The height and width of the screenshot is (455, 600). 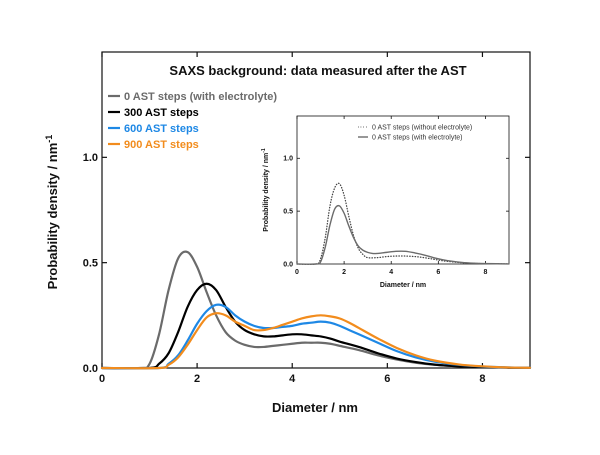 I want to click on inset-y-axis-label-main: Probability density / nm, so click(x=266, y=192).